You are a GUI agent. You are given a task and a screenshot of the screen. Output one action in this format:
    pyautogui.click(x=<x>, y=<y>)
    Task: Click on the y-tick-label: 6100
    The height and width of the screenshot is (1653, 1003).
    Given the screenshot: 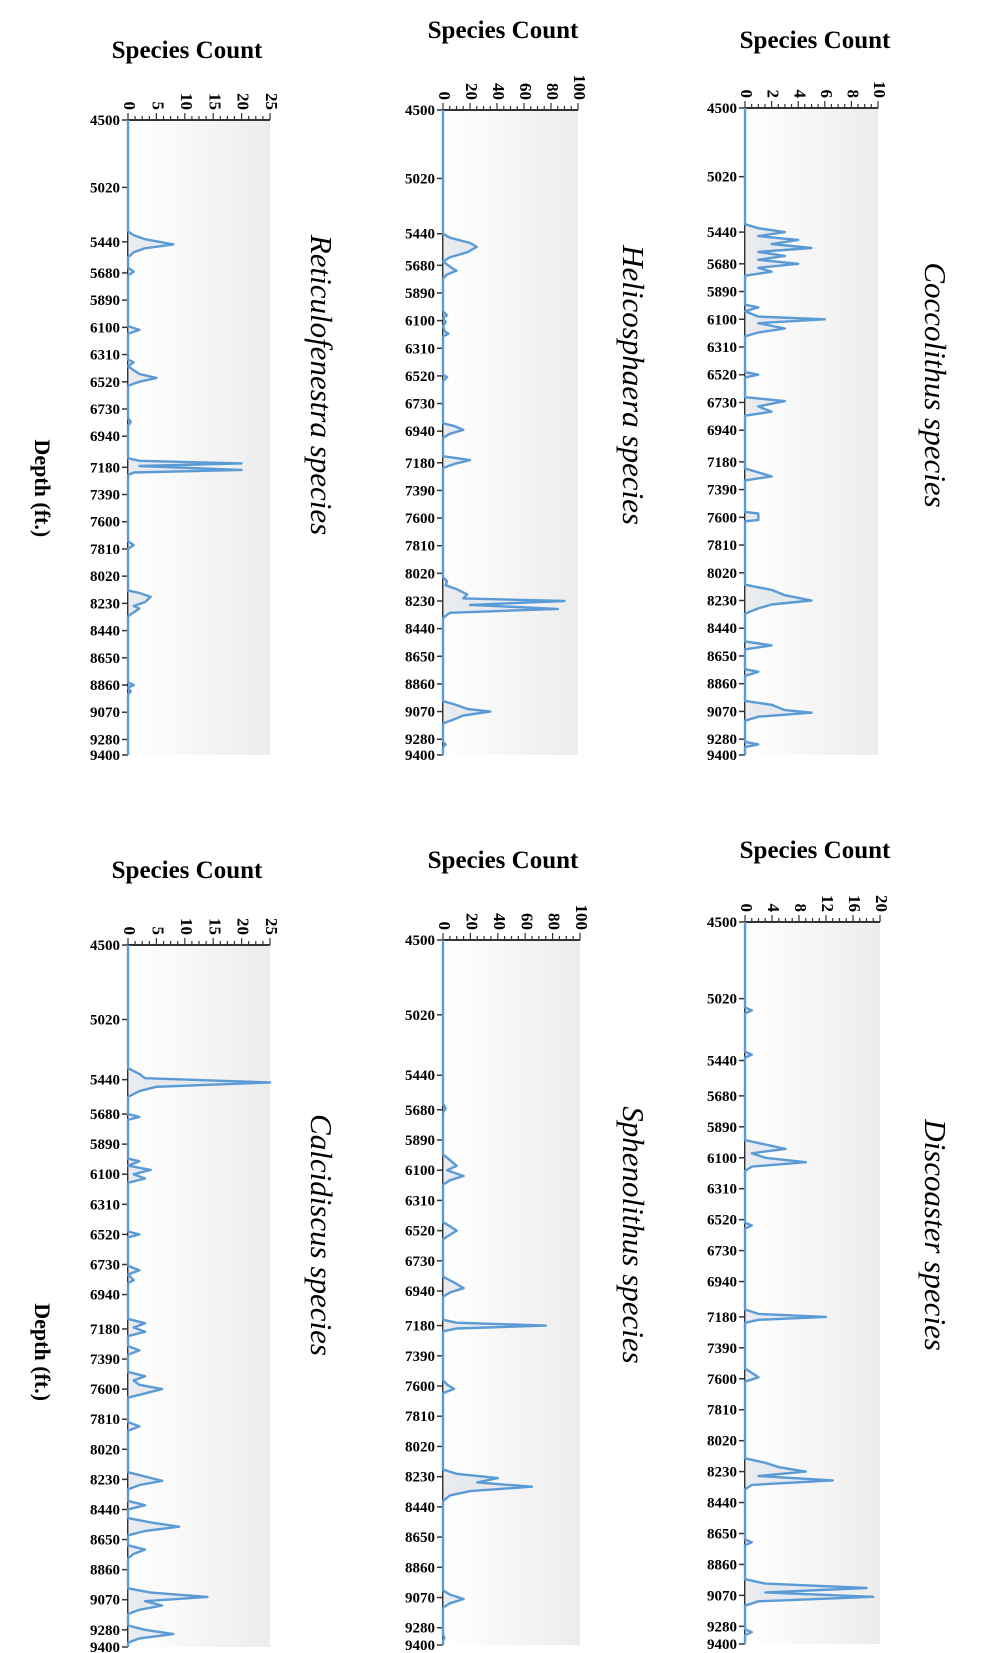 What is the action you would take?
    pyautogui.click(x=105, y=328)
    